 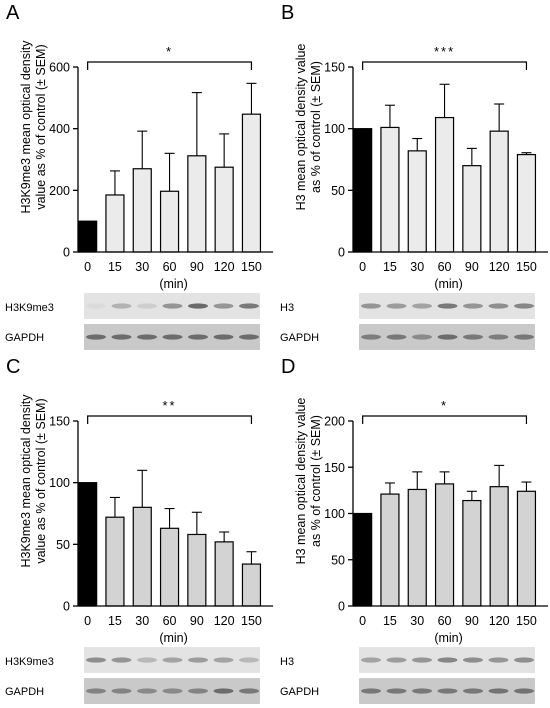 What do you see at coordinates (161, 521) in the screenshot?
I see `bar-chart: 0 15 30 60 90 120 150 0 50 100 150 (min) **` at bounding box center [161, 521].